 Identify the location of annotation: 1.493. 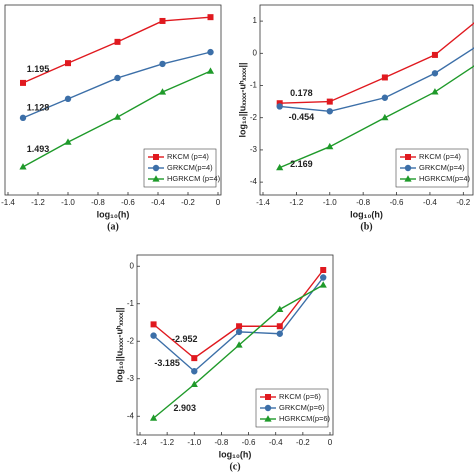
(38, 149).